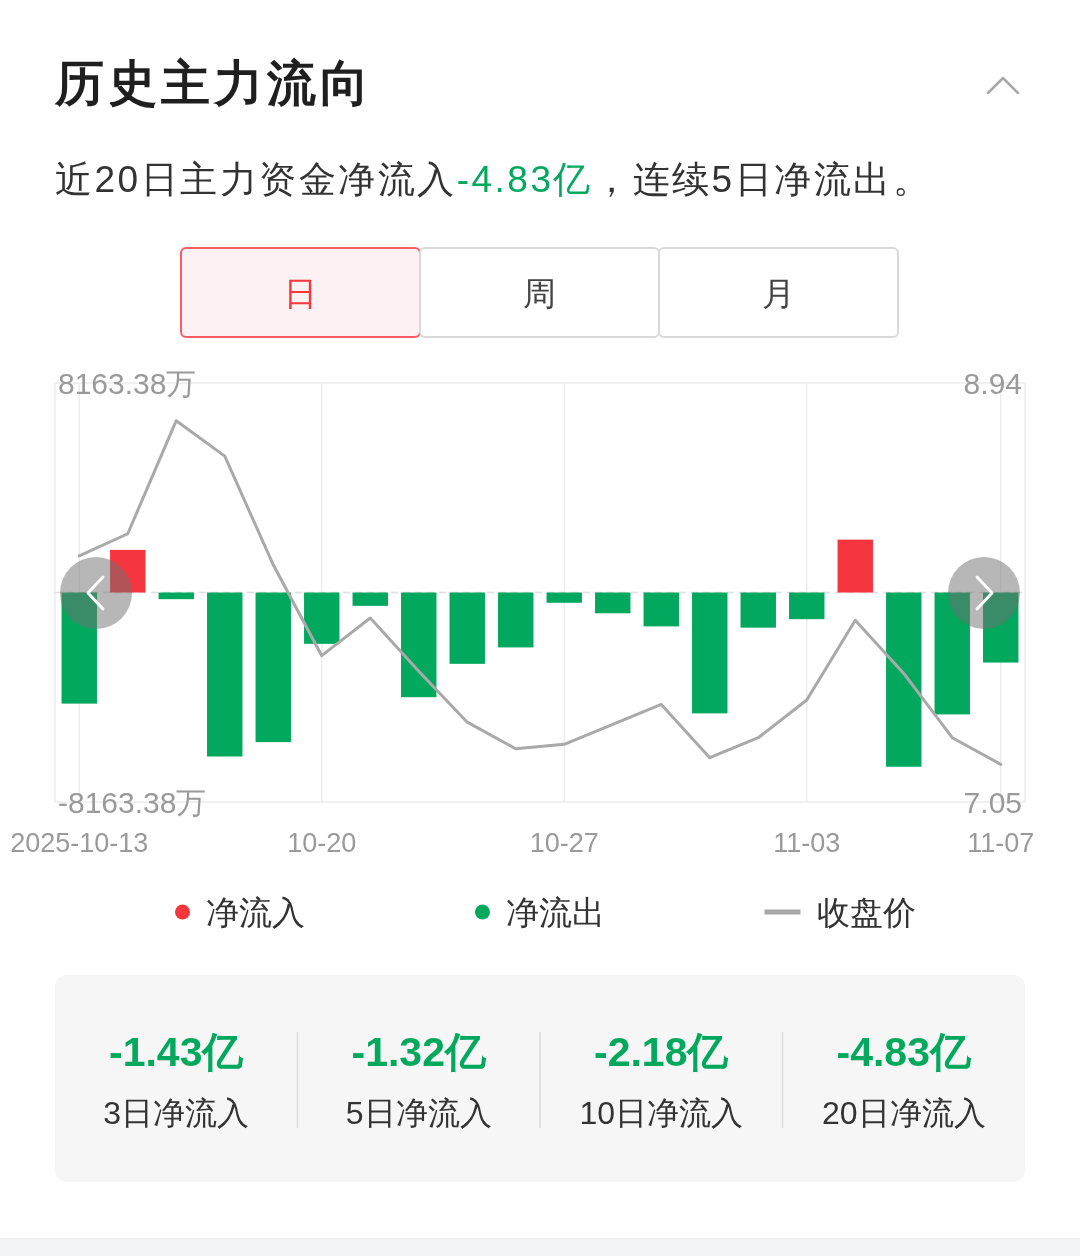 The width and height of the screenshot is (1080, 1256). I want to click on legend-label: 收盘价, so click(866, 912).